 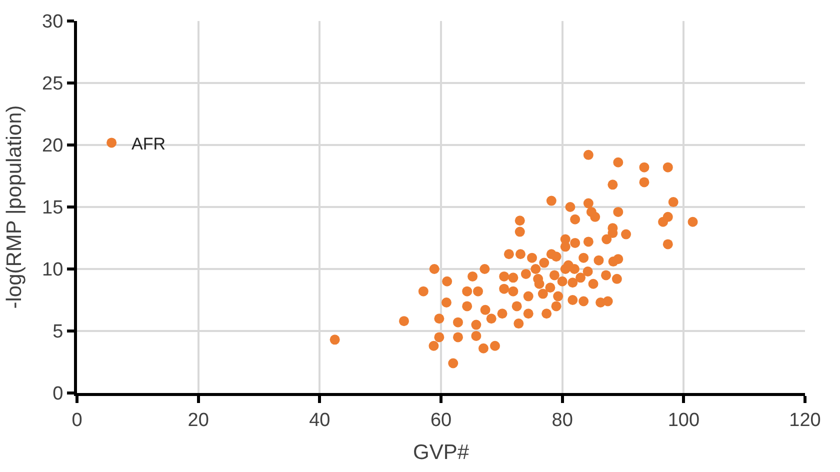 What do you see at coordinates (58, 394) in the screenshot?
I see `y-tick-label: 0` at bounding box center [58, 394].